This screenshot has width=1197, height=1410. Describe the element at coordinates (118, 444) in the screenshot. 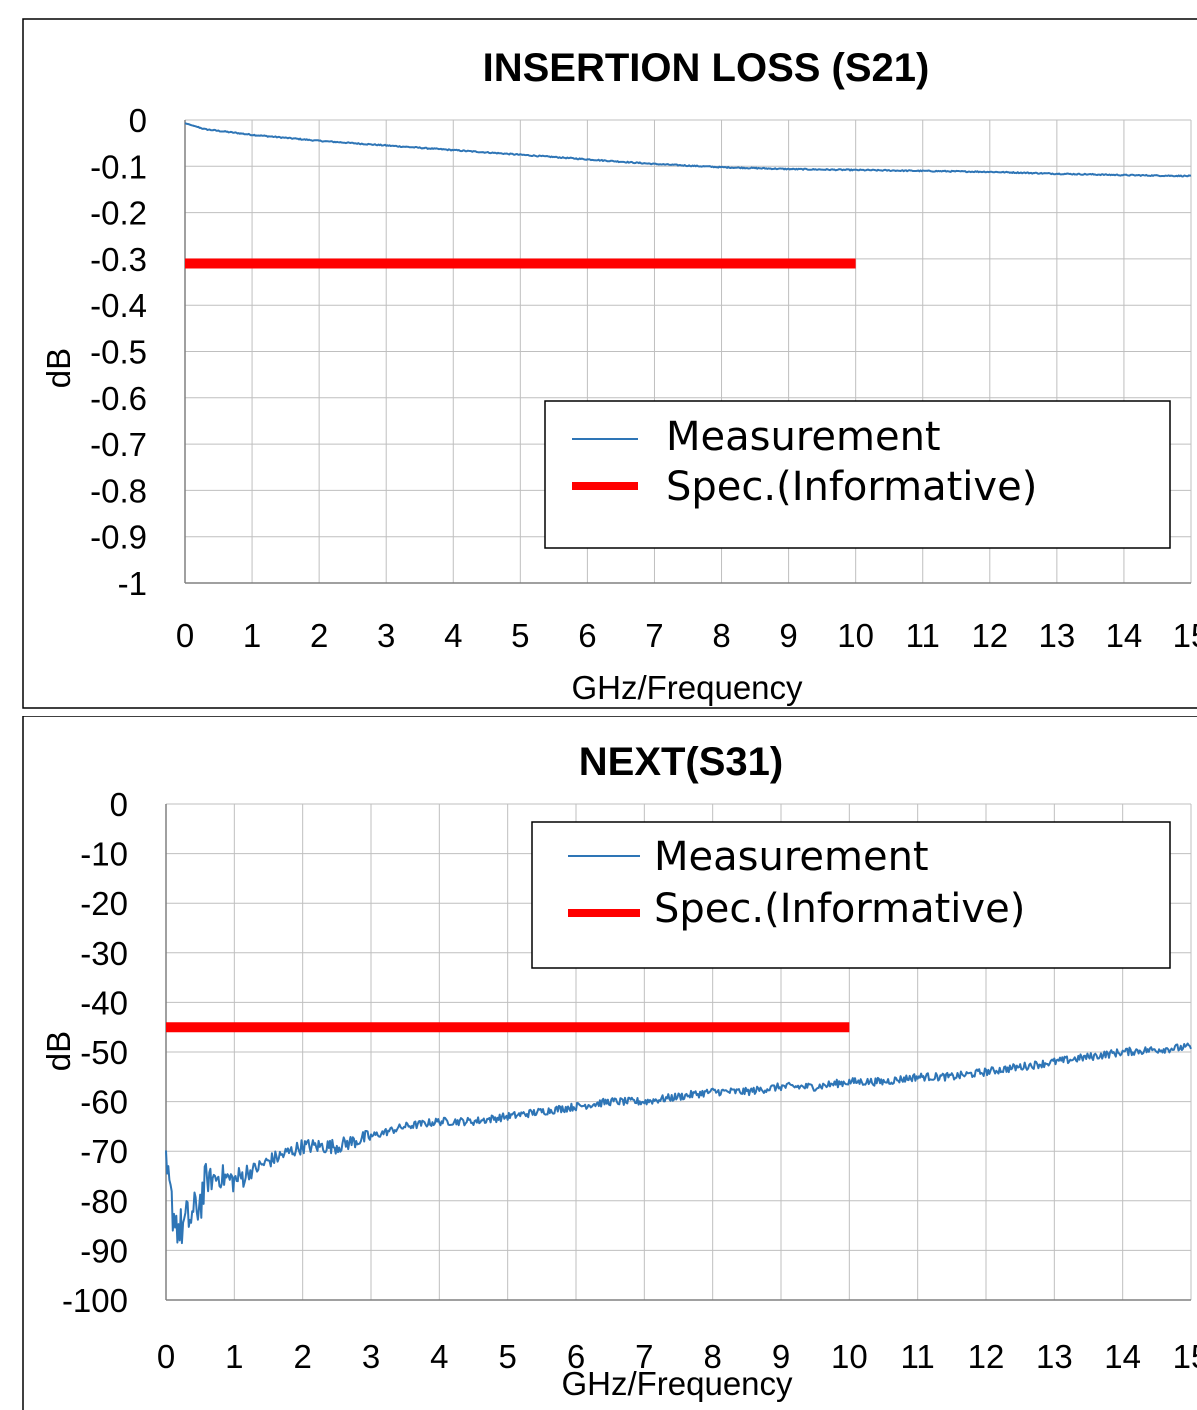

I see `y-tick-label: -0.7` at that location.